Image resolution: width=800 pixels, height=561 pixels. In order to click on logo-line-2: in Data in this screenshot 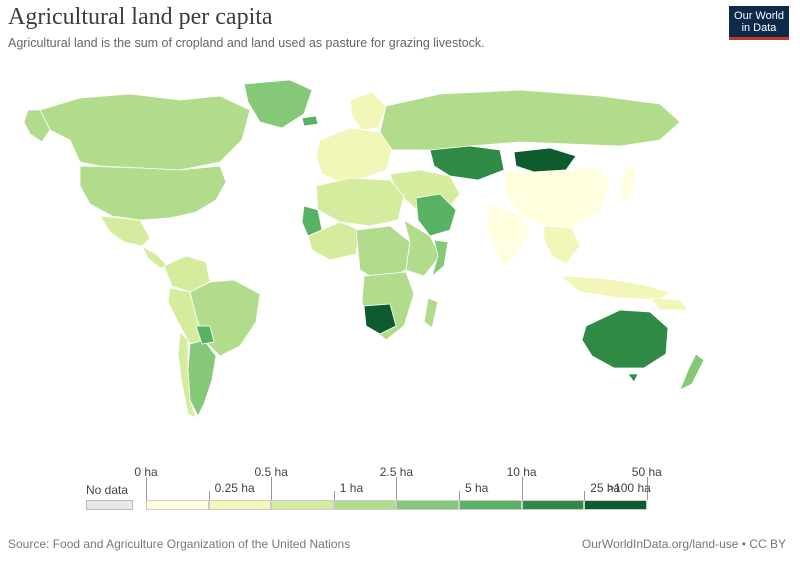, I will do `click(759, 28)`.